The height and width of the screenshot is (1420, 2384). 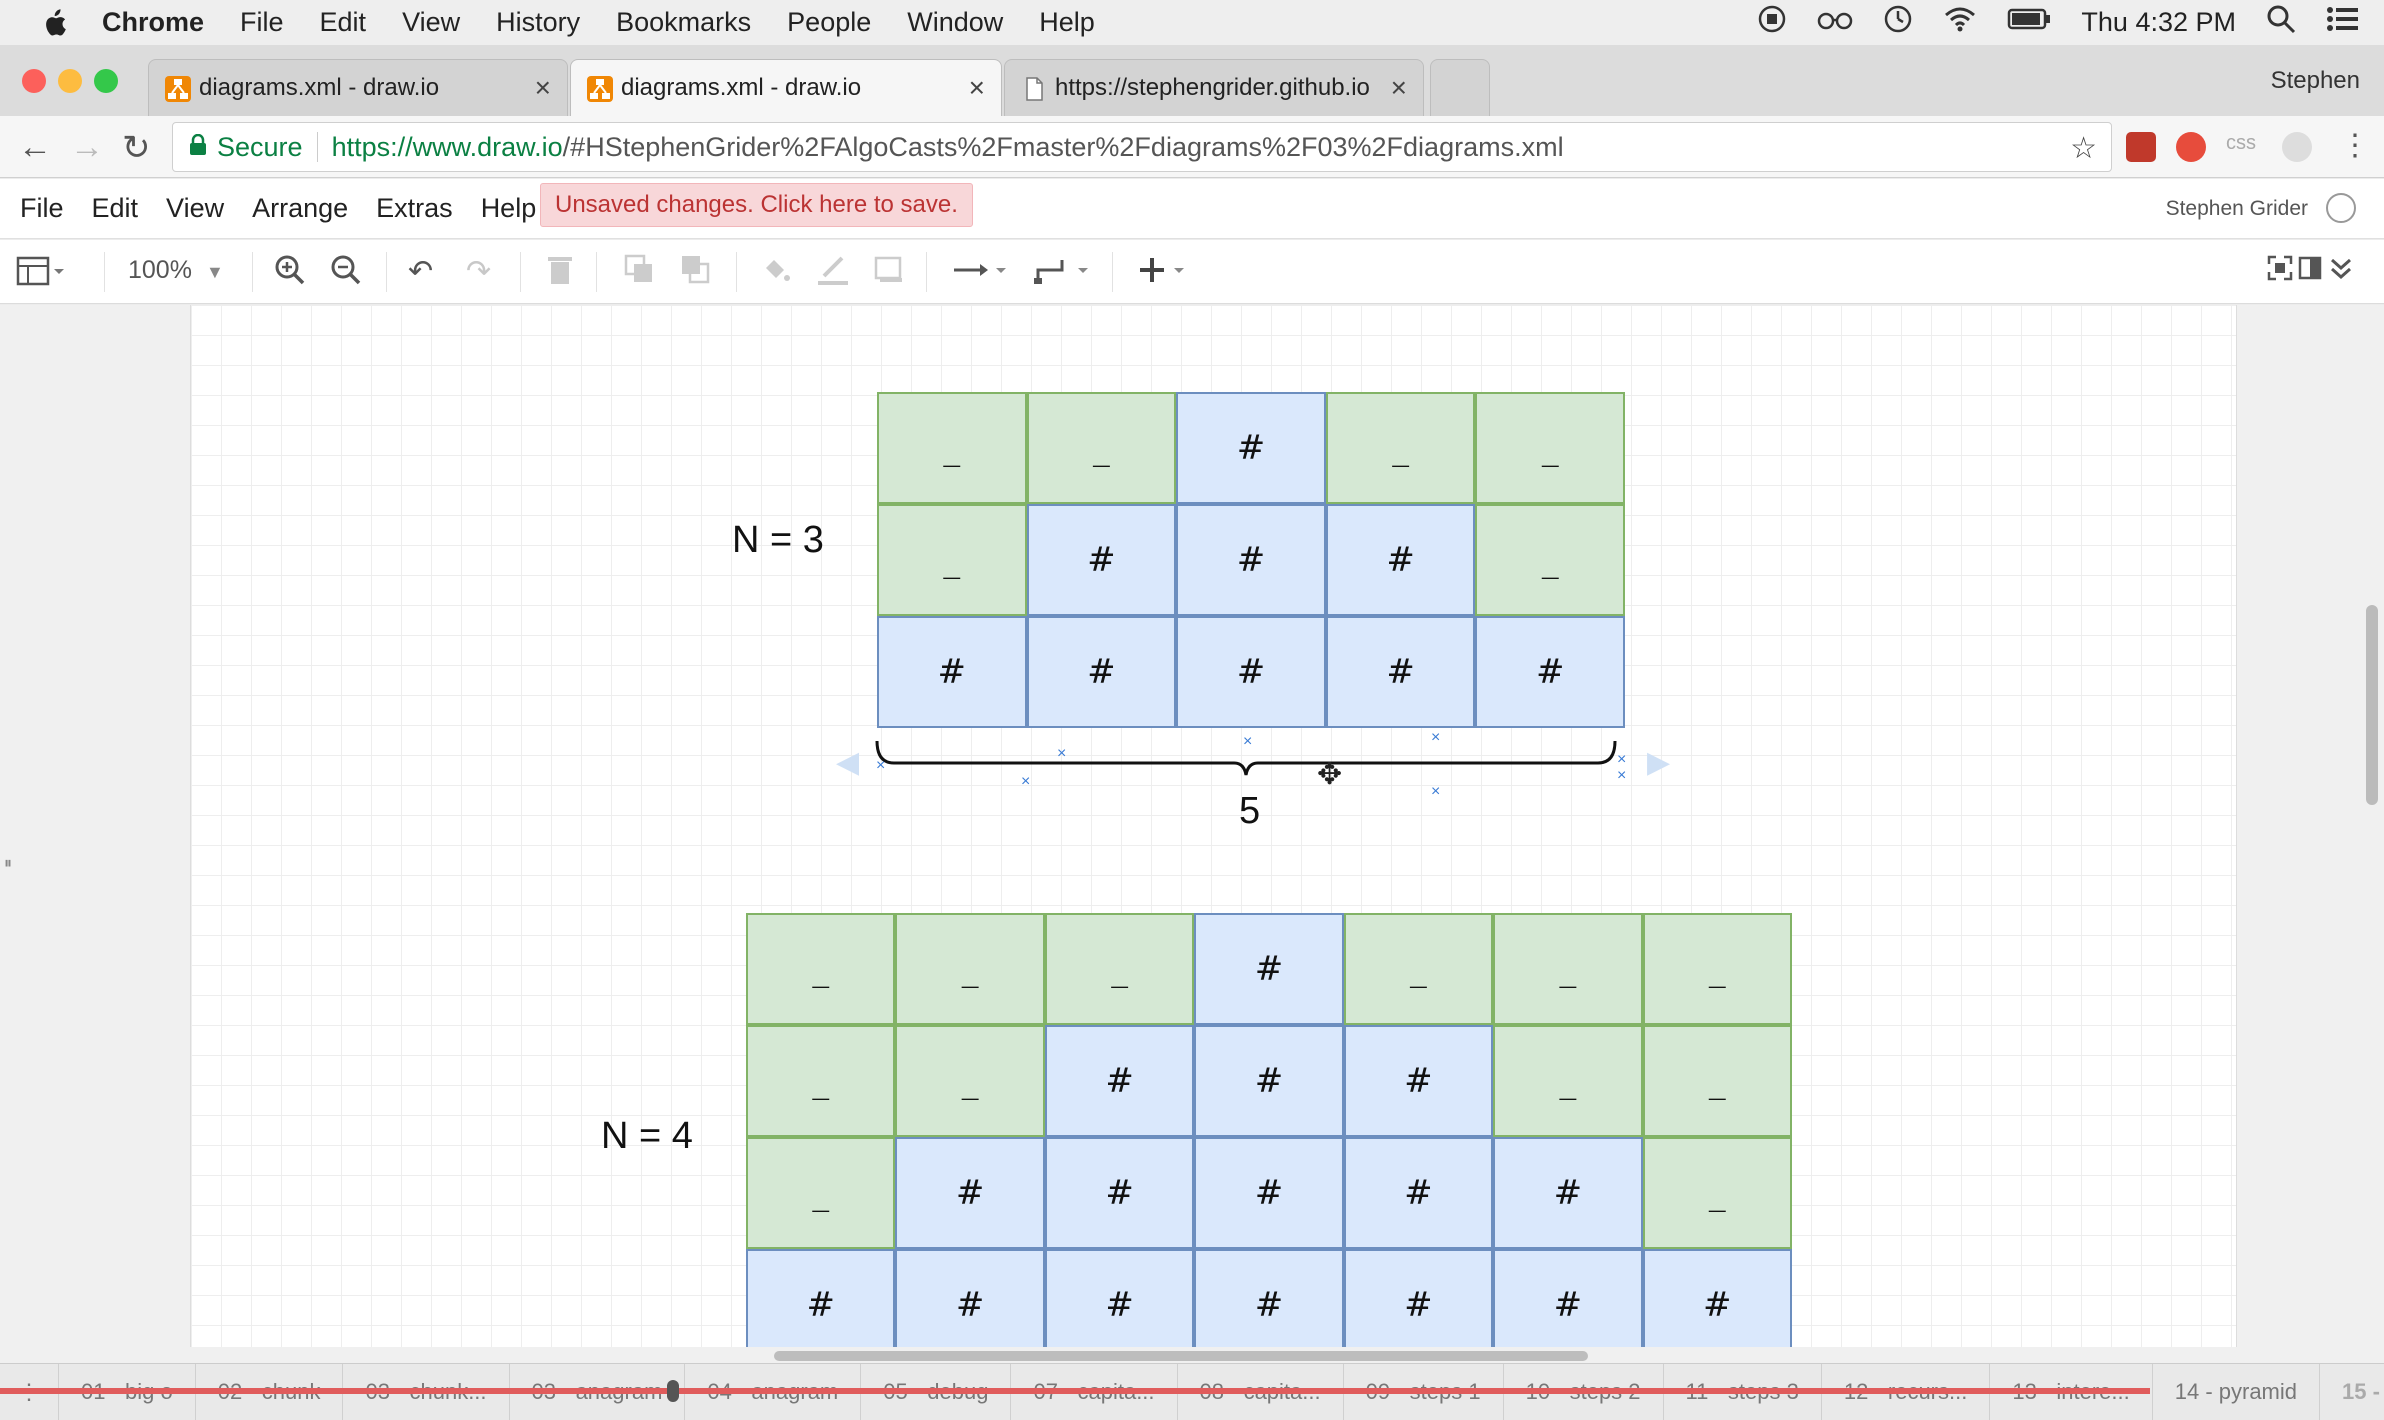 I want to click on browser-tab-active: diagrams.xml - draw.io ×, so click(x=786, y=87).